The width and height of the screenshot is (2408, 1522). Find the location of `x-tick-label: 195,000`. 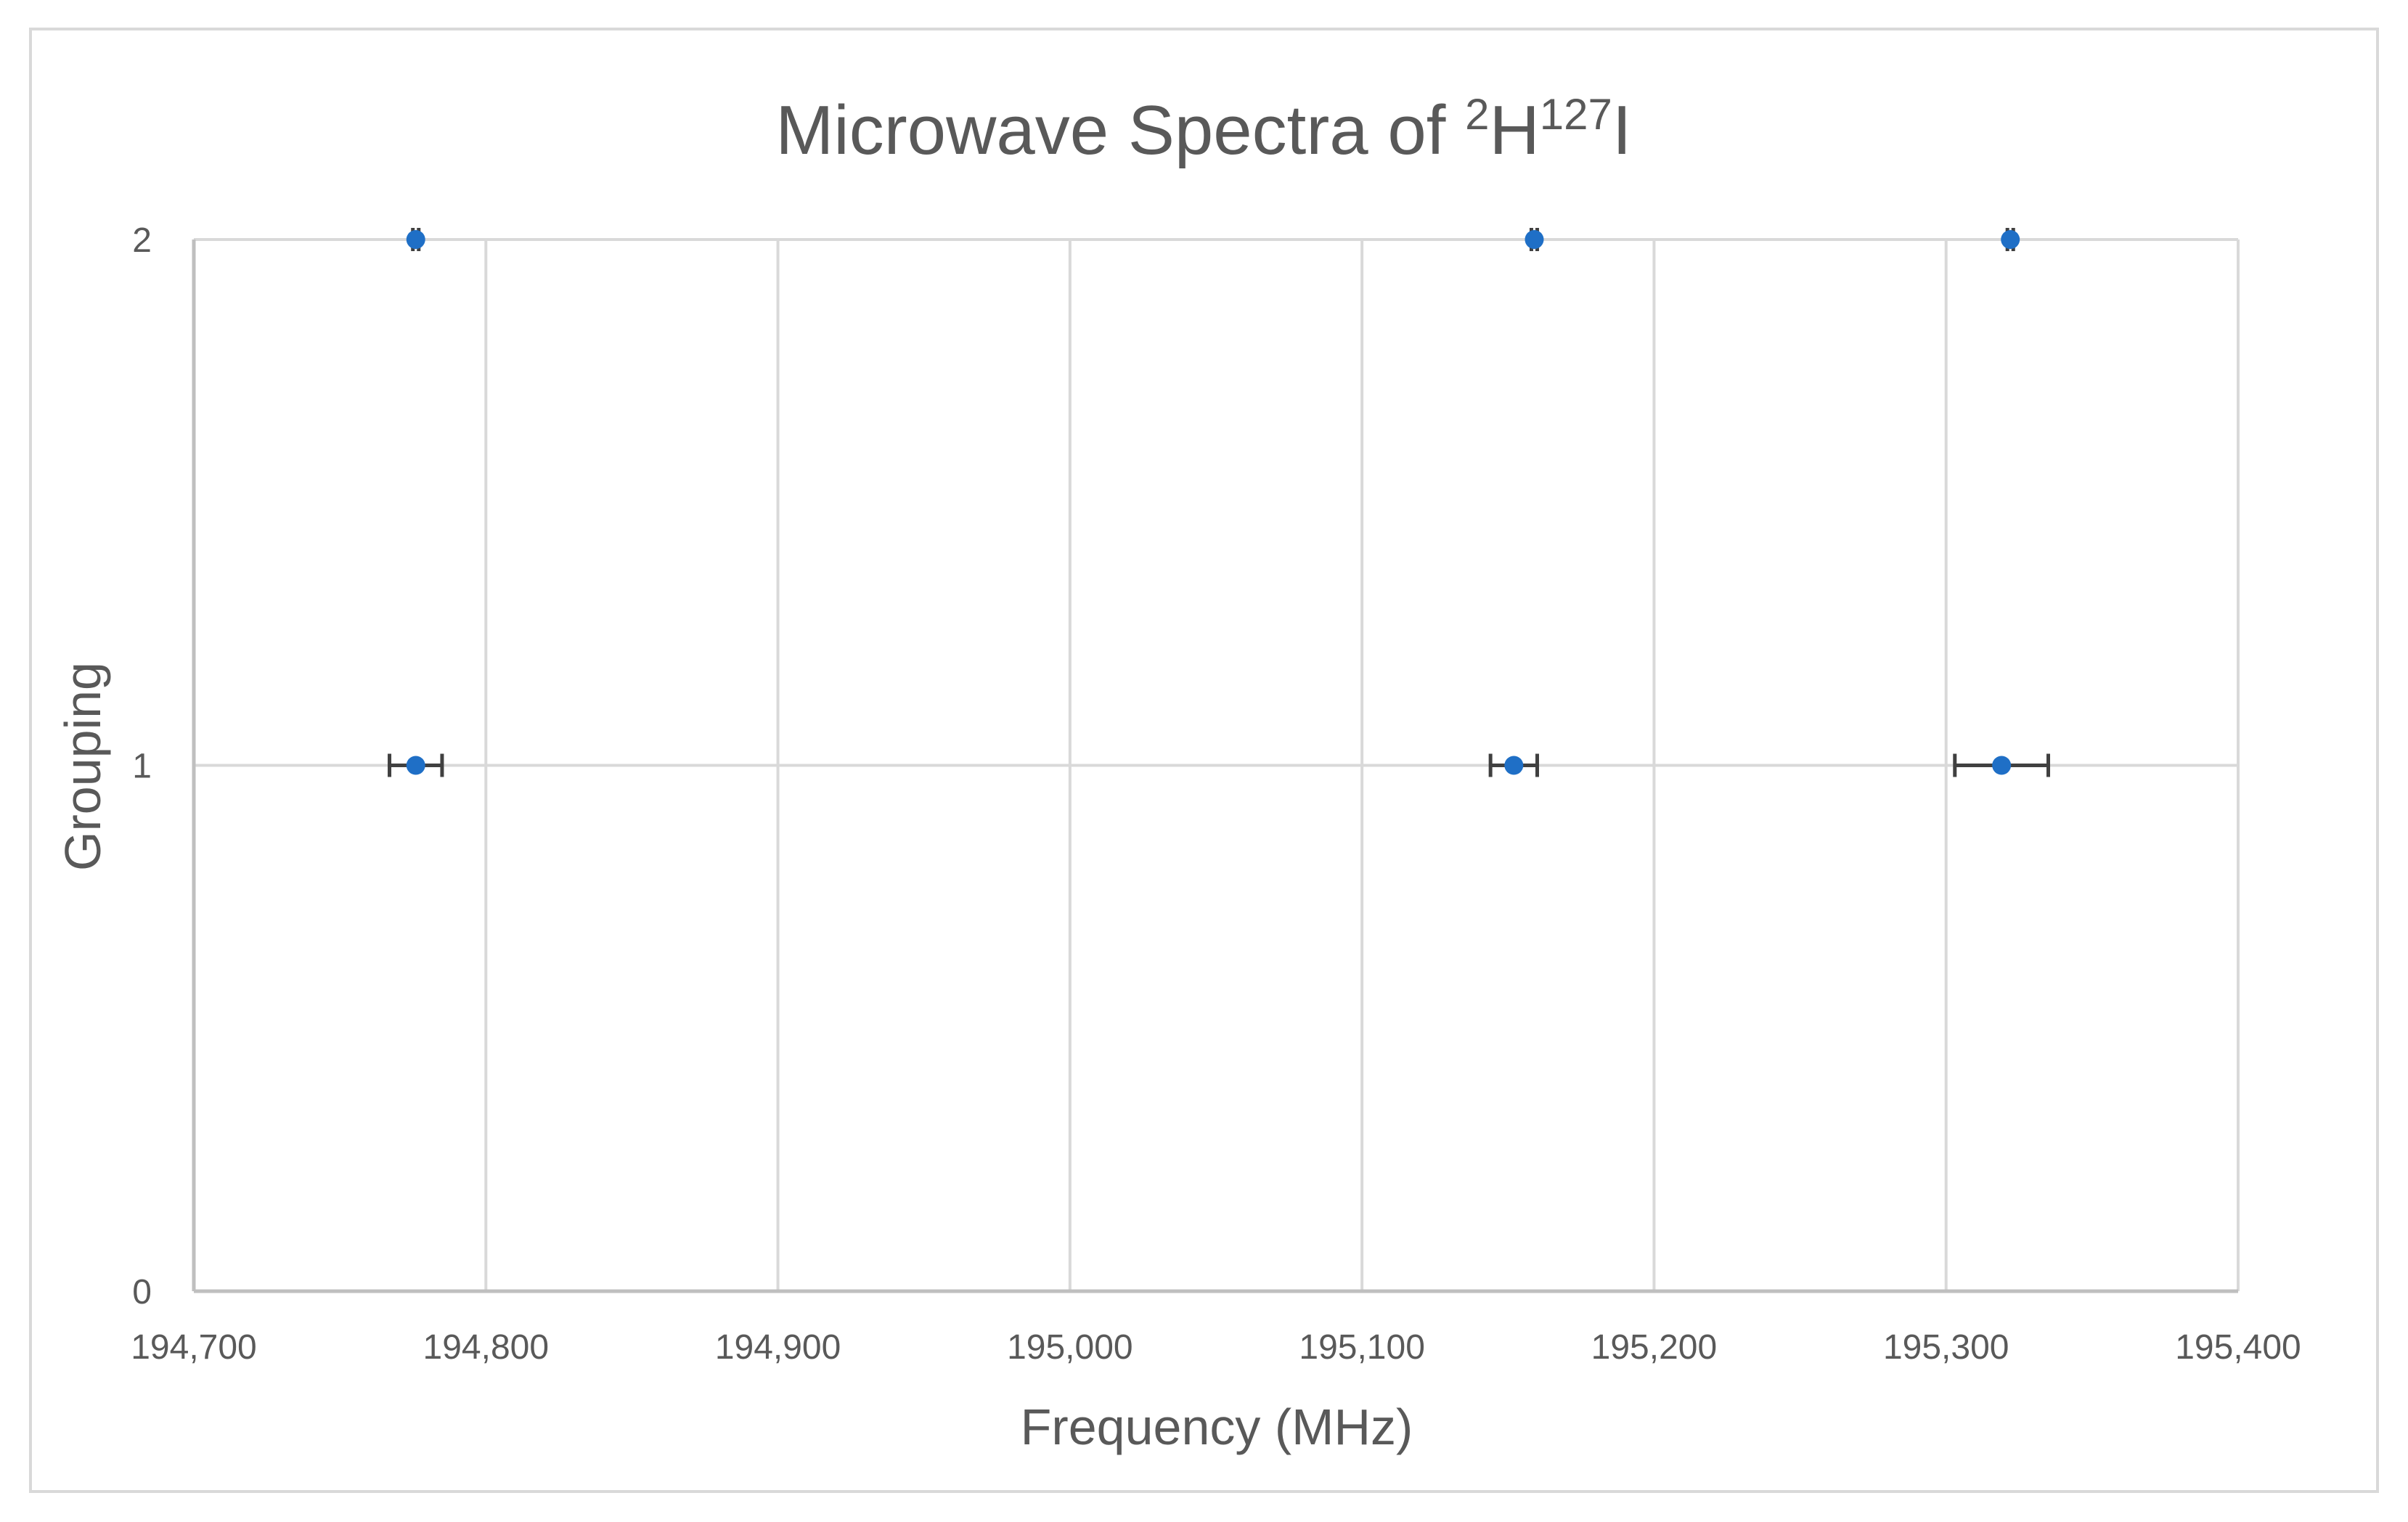

x-tick-label: 195,000 is located at coordinates (1070, 1347).